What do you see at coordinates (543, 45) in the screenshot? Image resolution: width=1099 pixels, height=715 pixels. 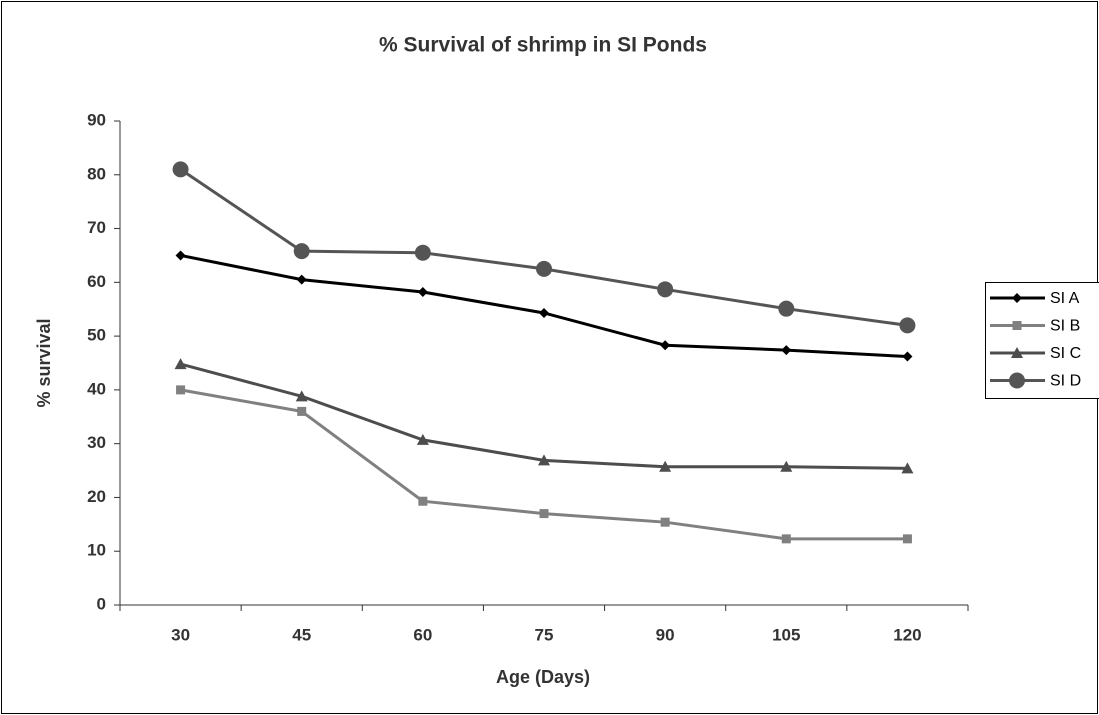 I see `chart-title: % Survival of shrimp in SI Ponds` at bounding box center [543, 45].